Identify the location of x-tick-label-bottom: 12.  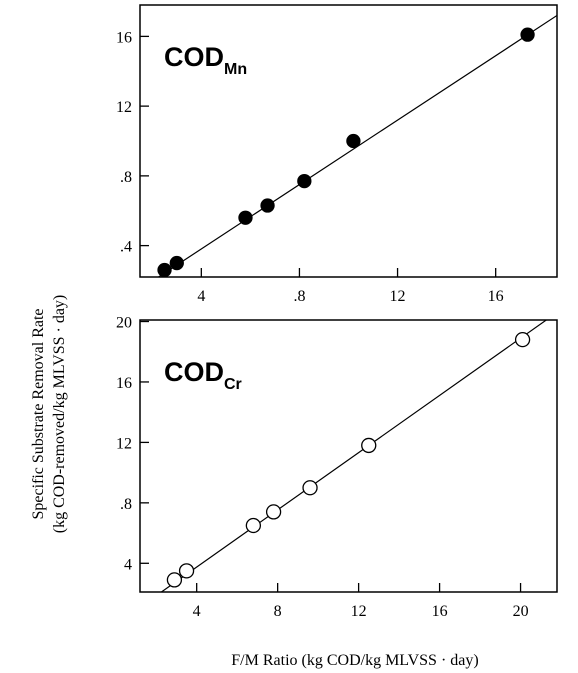
(359, 611).